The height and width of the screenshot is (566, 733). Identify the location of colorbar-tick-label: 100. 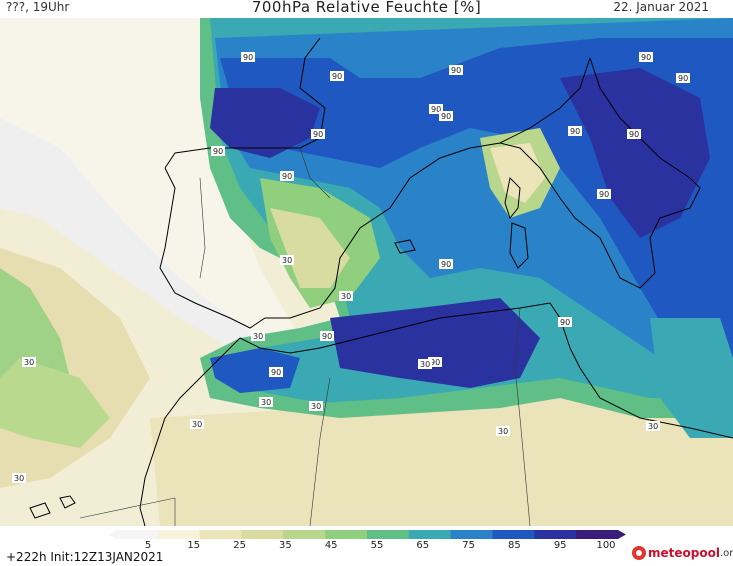
(606, 545).